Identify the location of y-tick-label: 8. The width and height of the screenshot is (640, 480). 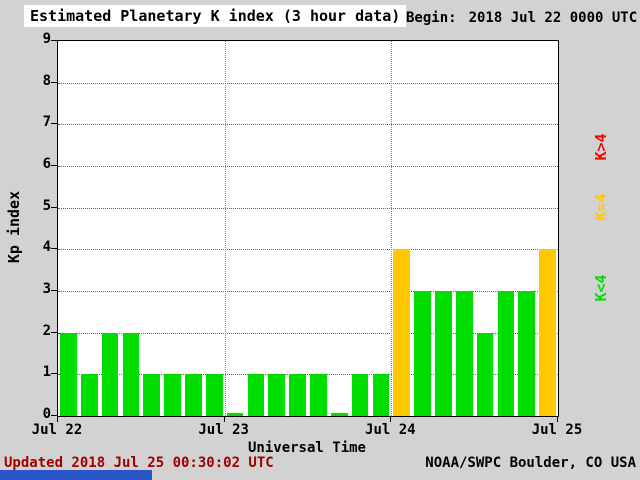
(46, 80).